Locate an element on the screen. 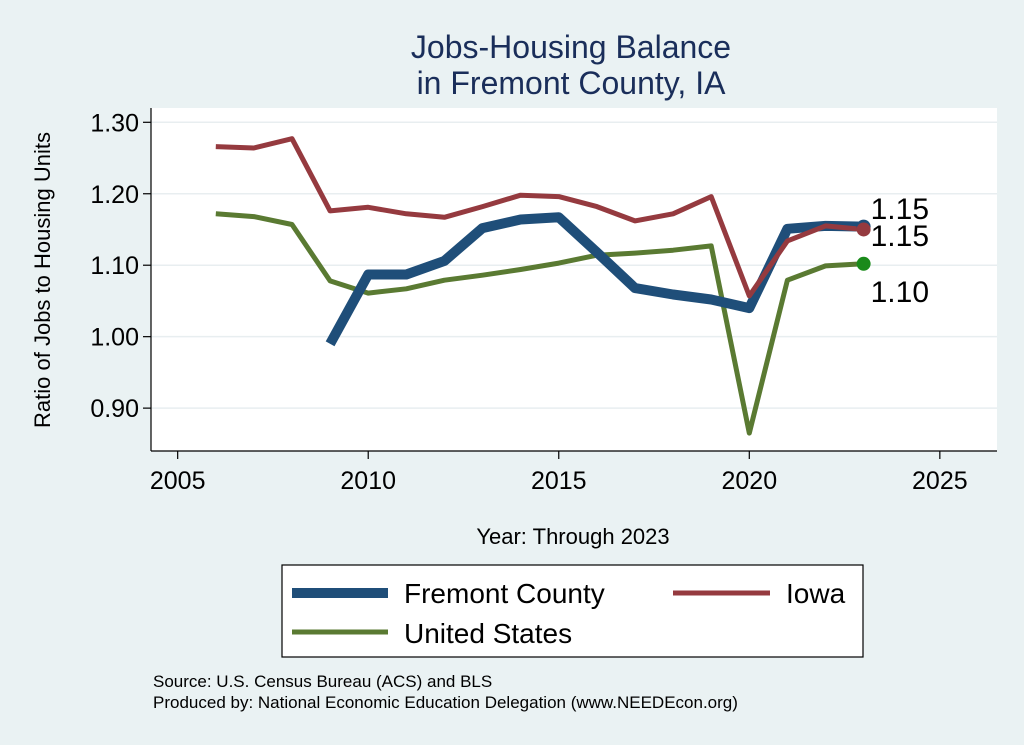 The image size is (1024, 745). end-label-iowa: 1.15 is located at coordinates (900, 236).